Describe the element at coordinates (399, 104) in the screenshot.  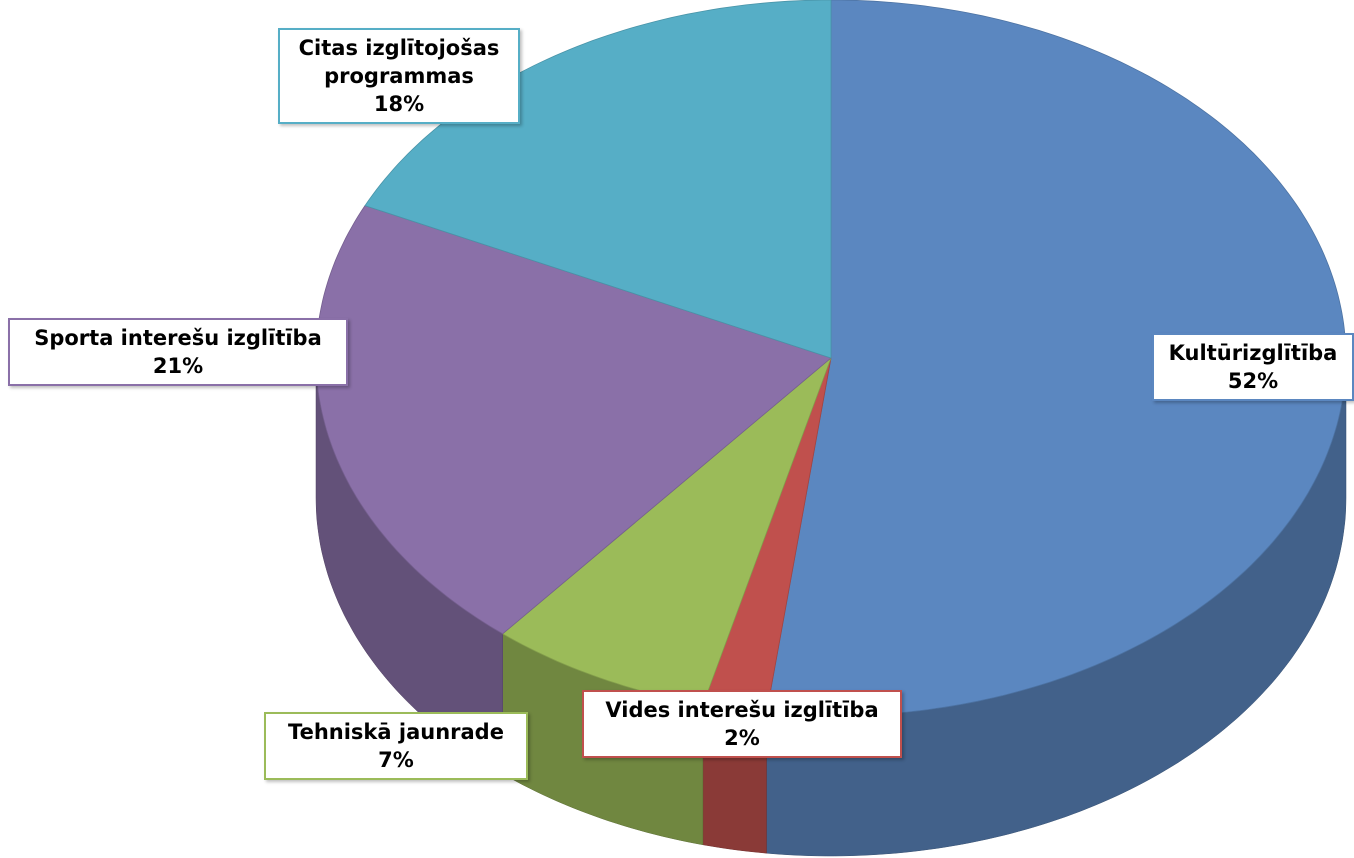
I see `label-value: 18%` at that location.